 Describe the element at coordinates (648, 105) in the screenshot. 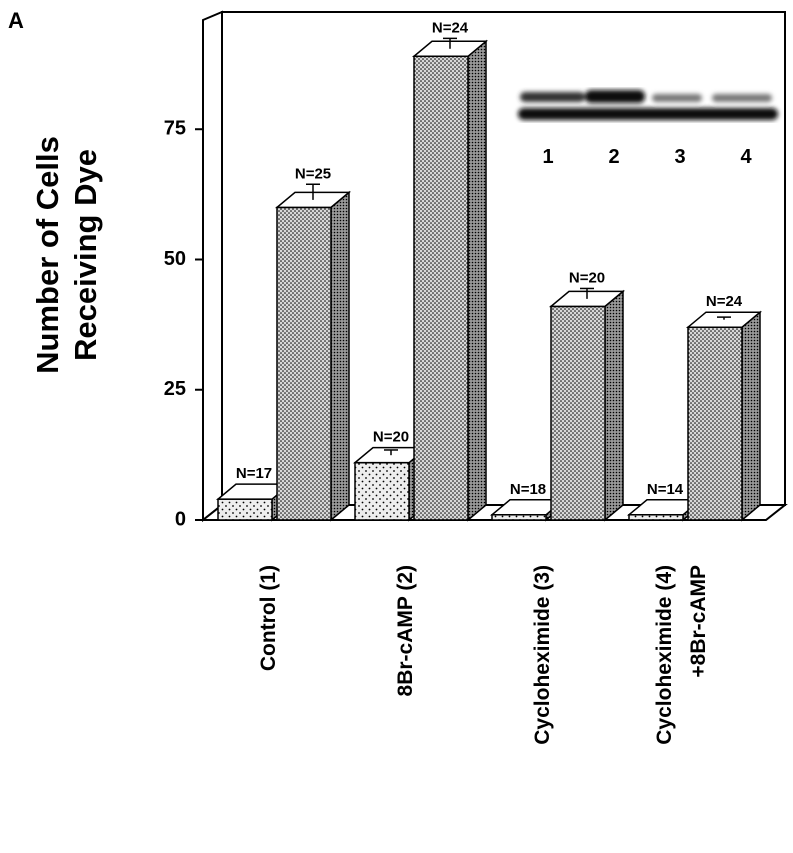

I see `gel-inset` at that location.